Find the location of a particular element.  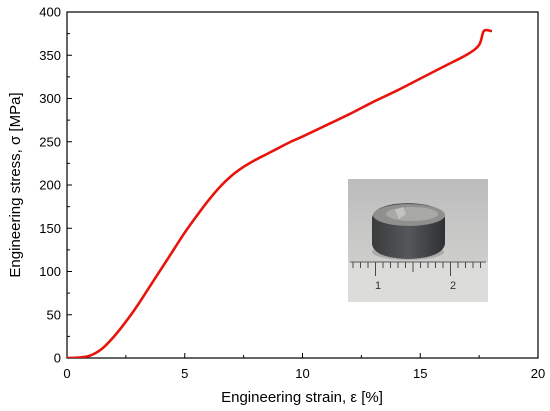

y-axis-ticks: 0 50 100 150 200 250 300 350 400 is located at coordinates (55, 185).